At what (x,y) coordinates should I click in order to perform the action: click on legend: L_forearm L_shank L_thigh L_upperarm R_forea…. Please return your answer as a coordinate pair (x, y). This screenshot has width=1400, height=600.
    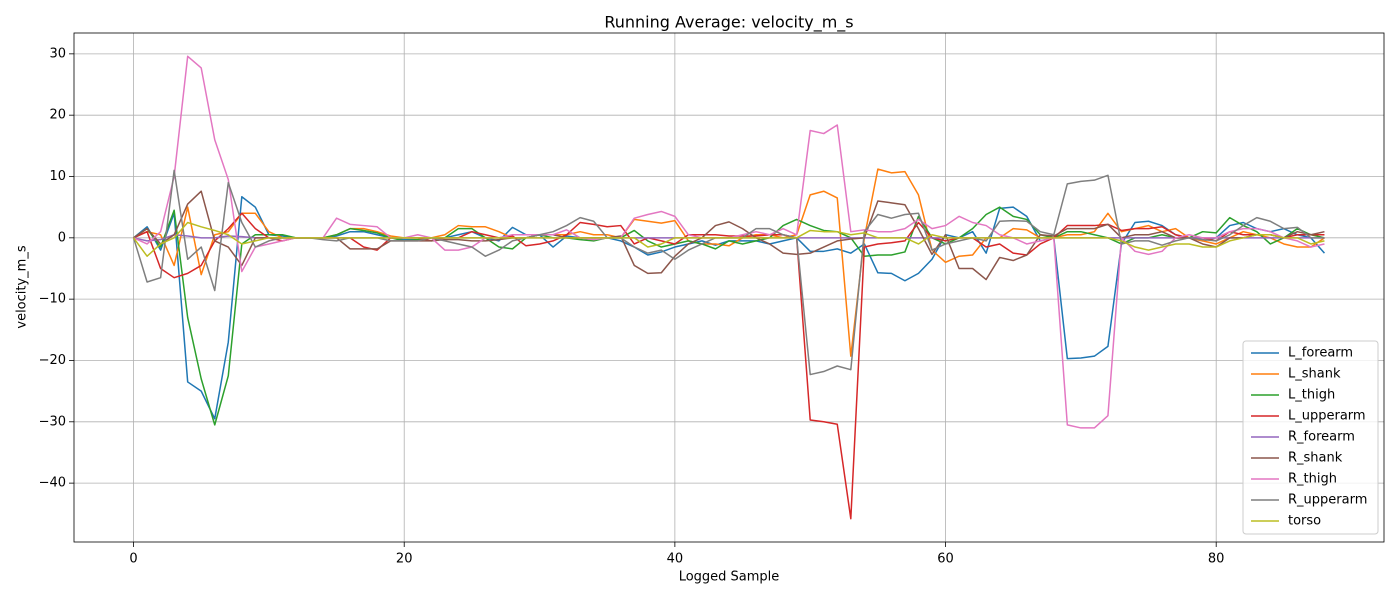
    Looking at the image, I should click on (1310, 437).